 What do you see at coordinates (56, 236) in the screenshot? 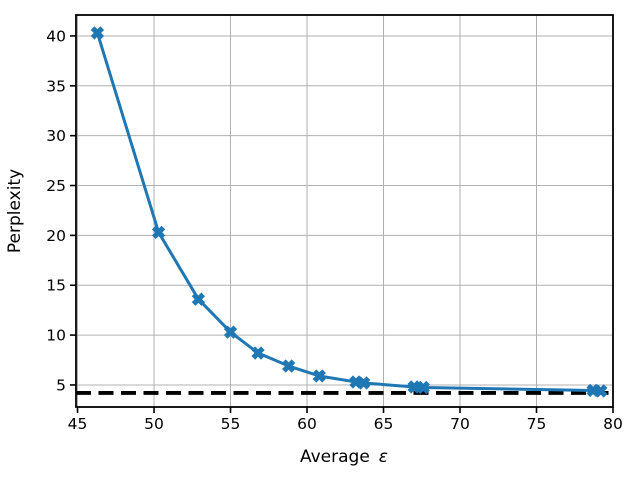
I see `y-tick-label: 20` at bounding box center [56, 236].